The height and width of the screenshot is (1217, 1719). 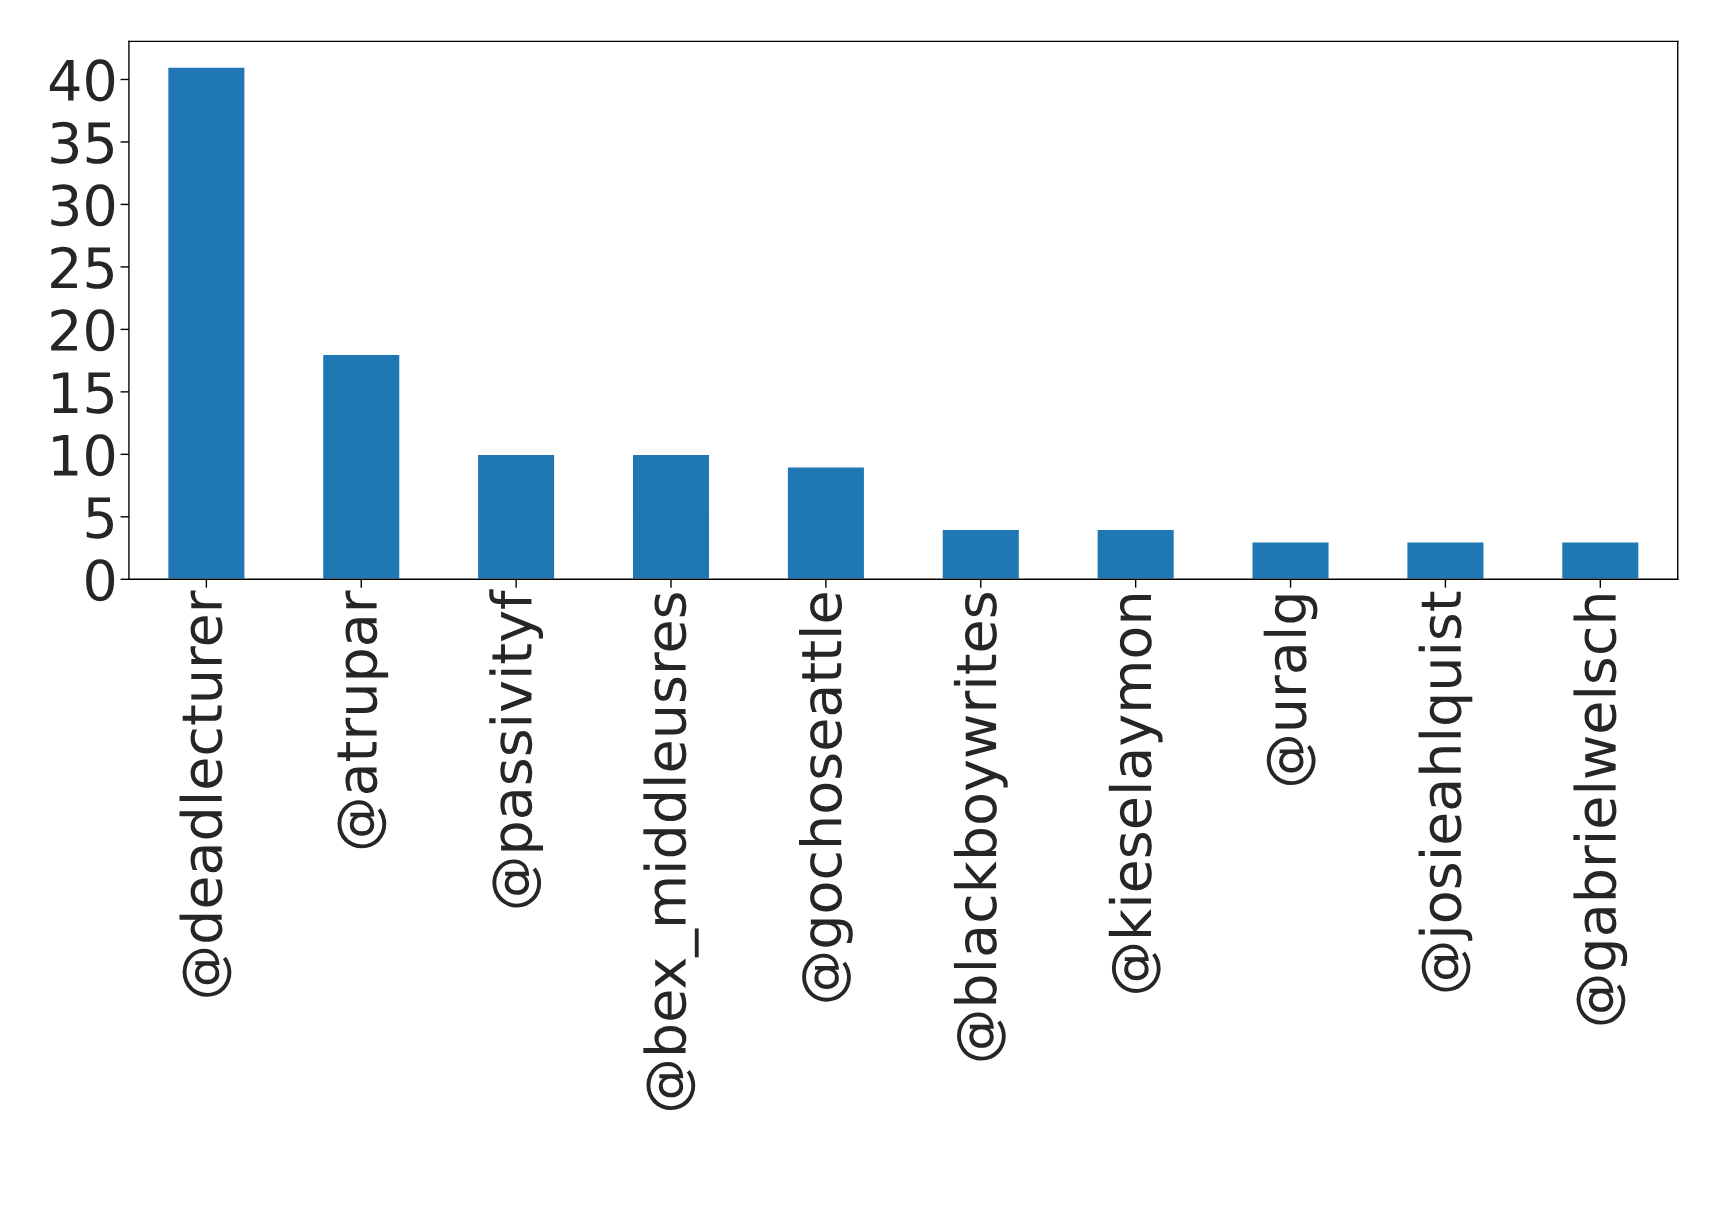 What do you see at coordinates (516, 748) in the screenshot?
I see `x-tick-label: @passivityf` at bounding box center [516, 748].